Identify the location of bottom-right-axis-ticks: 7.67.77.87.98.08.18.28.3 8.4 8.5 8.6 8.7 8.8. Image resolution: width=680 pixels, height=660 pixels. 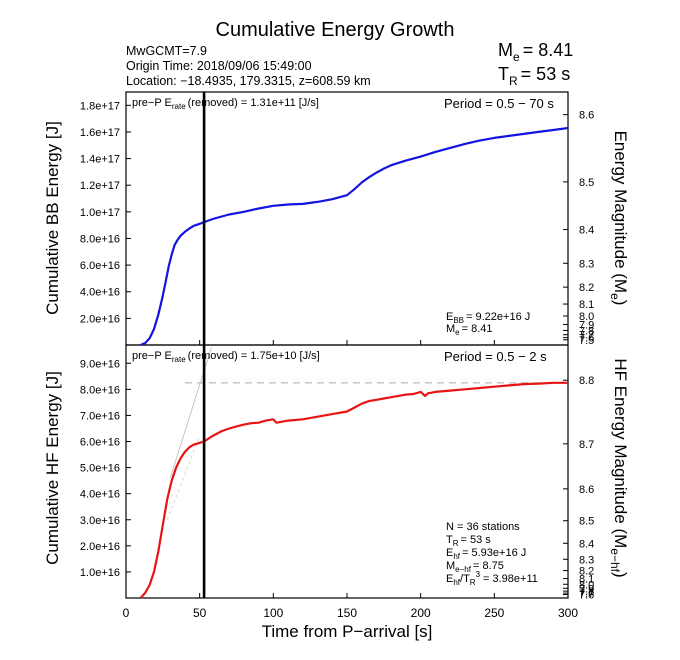
(578, 488).